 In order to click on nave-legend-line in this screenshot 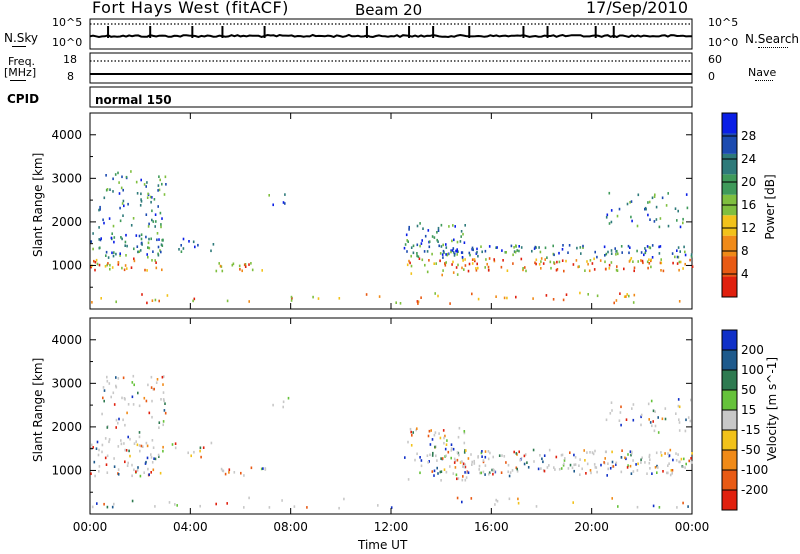, I will do `click(764, 80)`.